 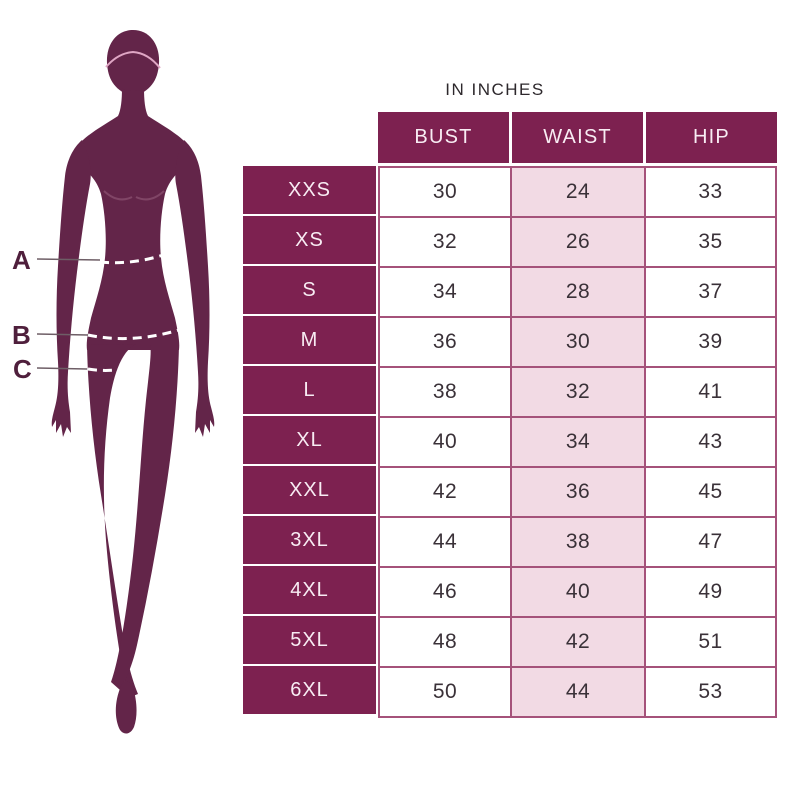 What do you see at coordinates (446, 543) in the screenshot?
I see `bust-value-3xl: 44` at bounding box center [446, 543].